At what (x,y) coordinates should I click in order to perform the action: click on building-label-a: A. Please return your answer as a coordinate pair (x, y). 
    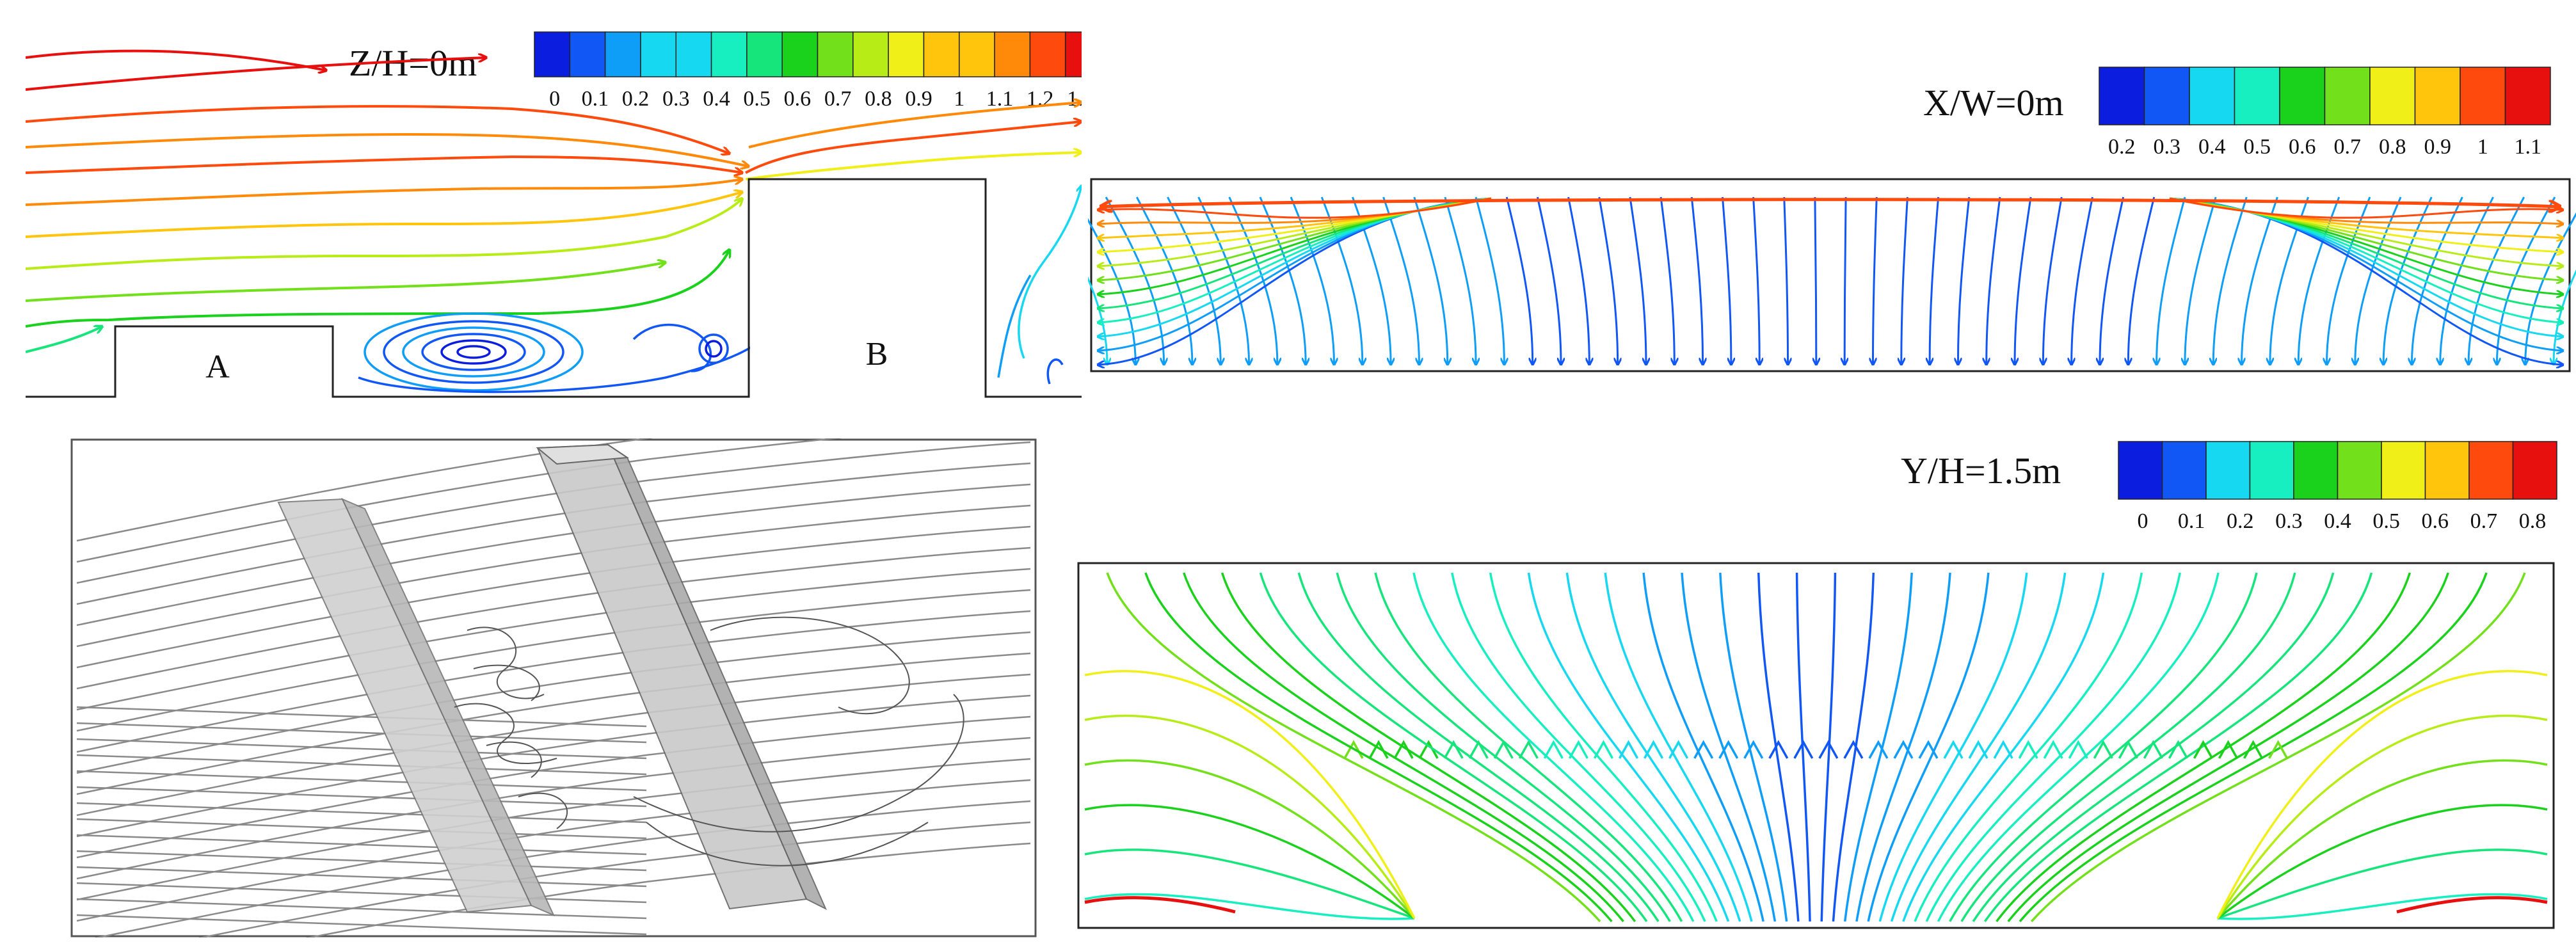
    Looking at the image, I should click on (217, 367).